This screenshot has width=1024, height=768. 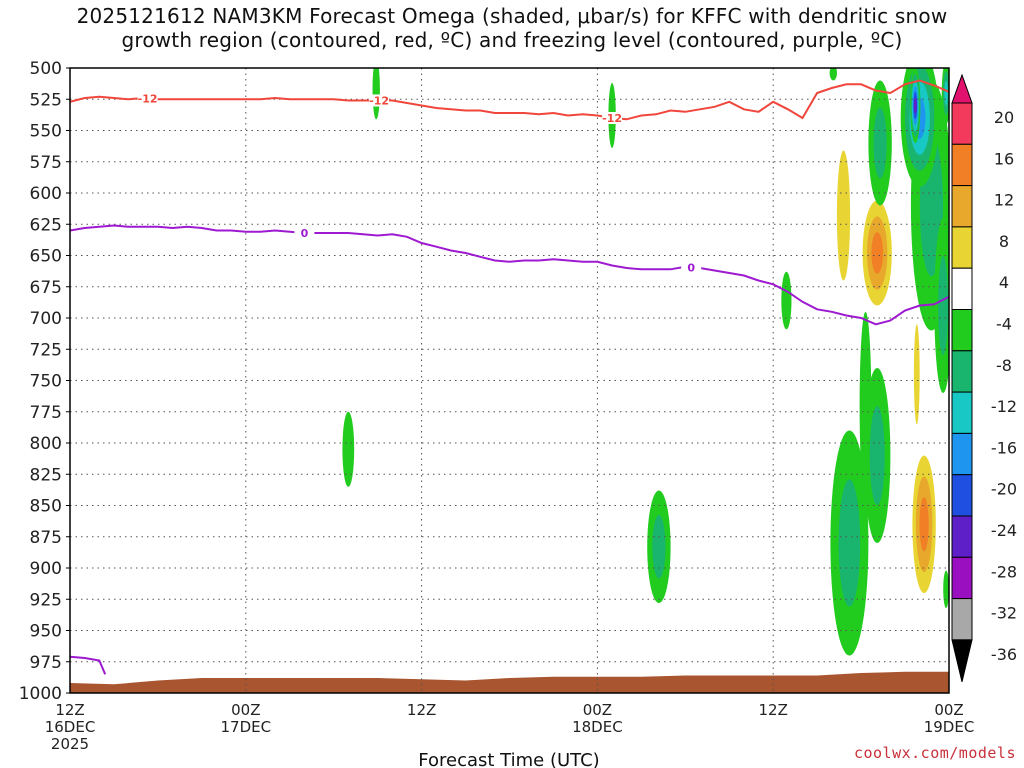 What do you see at coordinates (508, 759) in the screenshot?
I see `x-axis-label: Forecast Time (UTC)` at bounding box center [508, 759].